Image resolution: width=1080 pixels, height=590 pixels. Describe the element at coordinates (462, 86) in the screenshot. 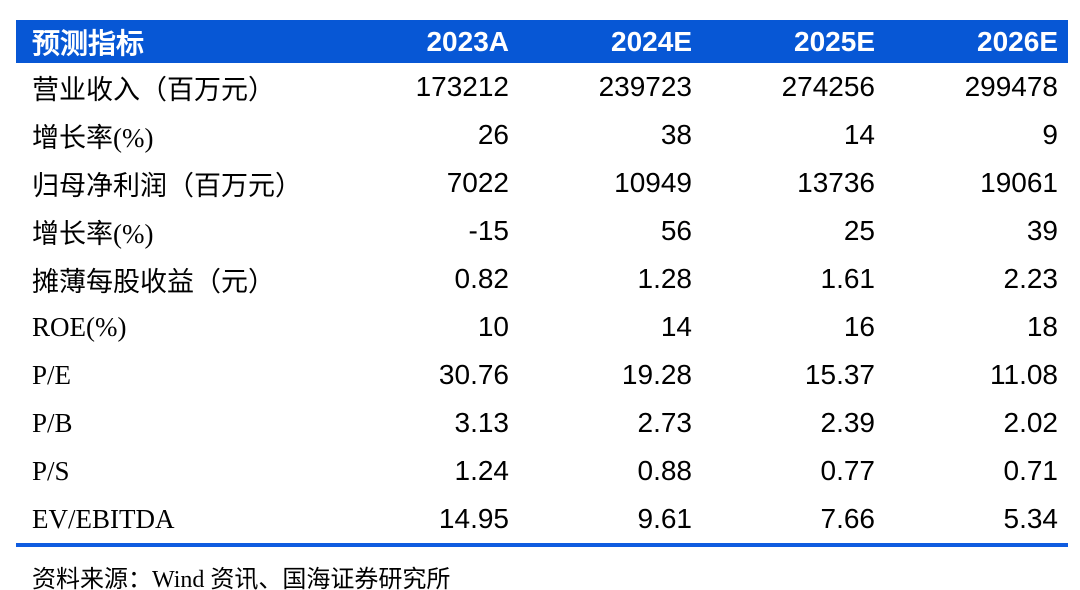

I see `metric-value: 173212` at that location.